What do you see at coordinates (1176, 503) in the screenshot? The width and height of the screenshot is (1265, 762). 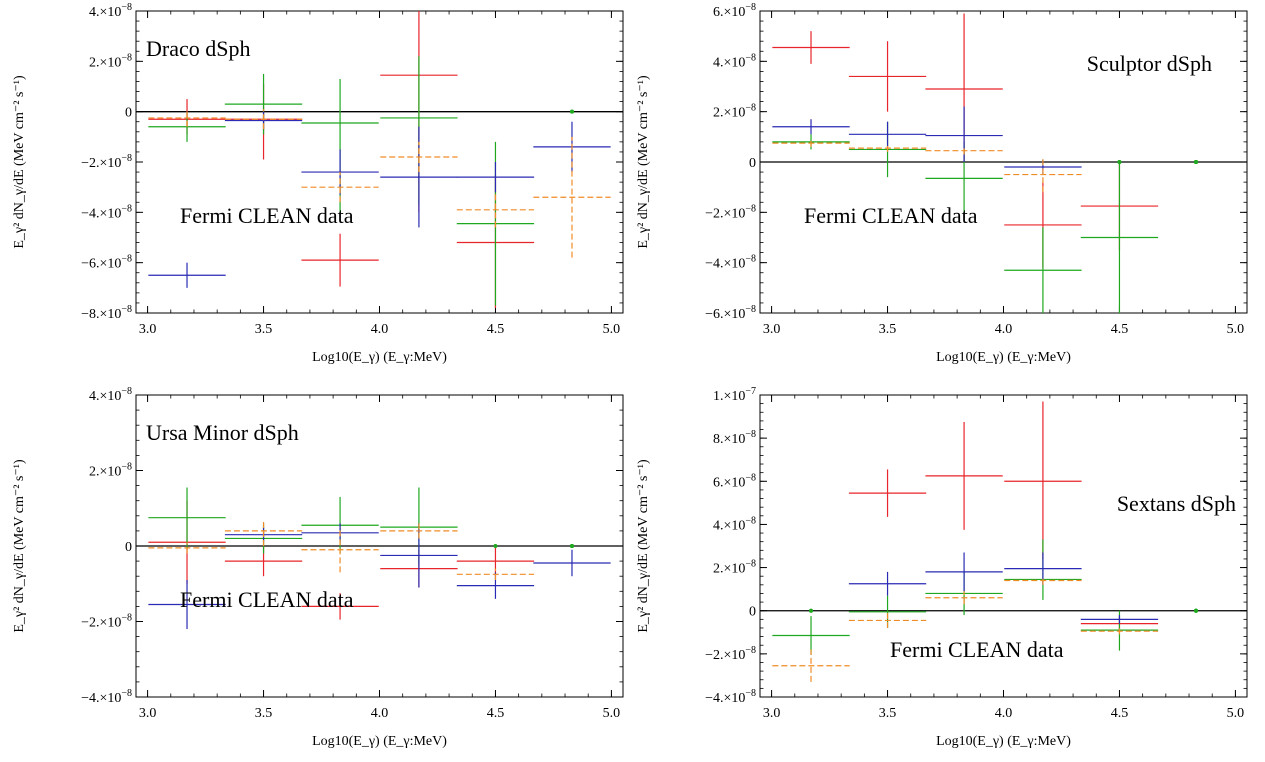 I see `galaxy-name-label: Sextans dSph` at bounding box center [1176, 503].